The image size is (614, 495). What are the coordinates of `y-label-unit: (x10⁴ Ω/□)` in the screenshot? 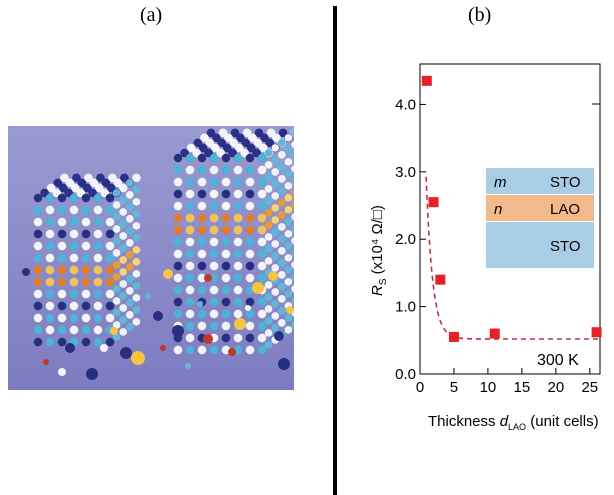 It's located at (377, 241).